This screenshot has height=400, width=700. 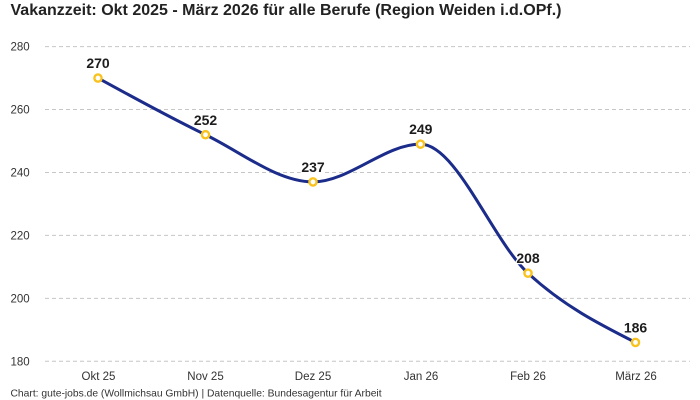 I want to click on svg-text: 186, so click(x=636, y=327).